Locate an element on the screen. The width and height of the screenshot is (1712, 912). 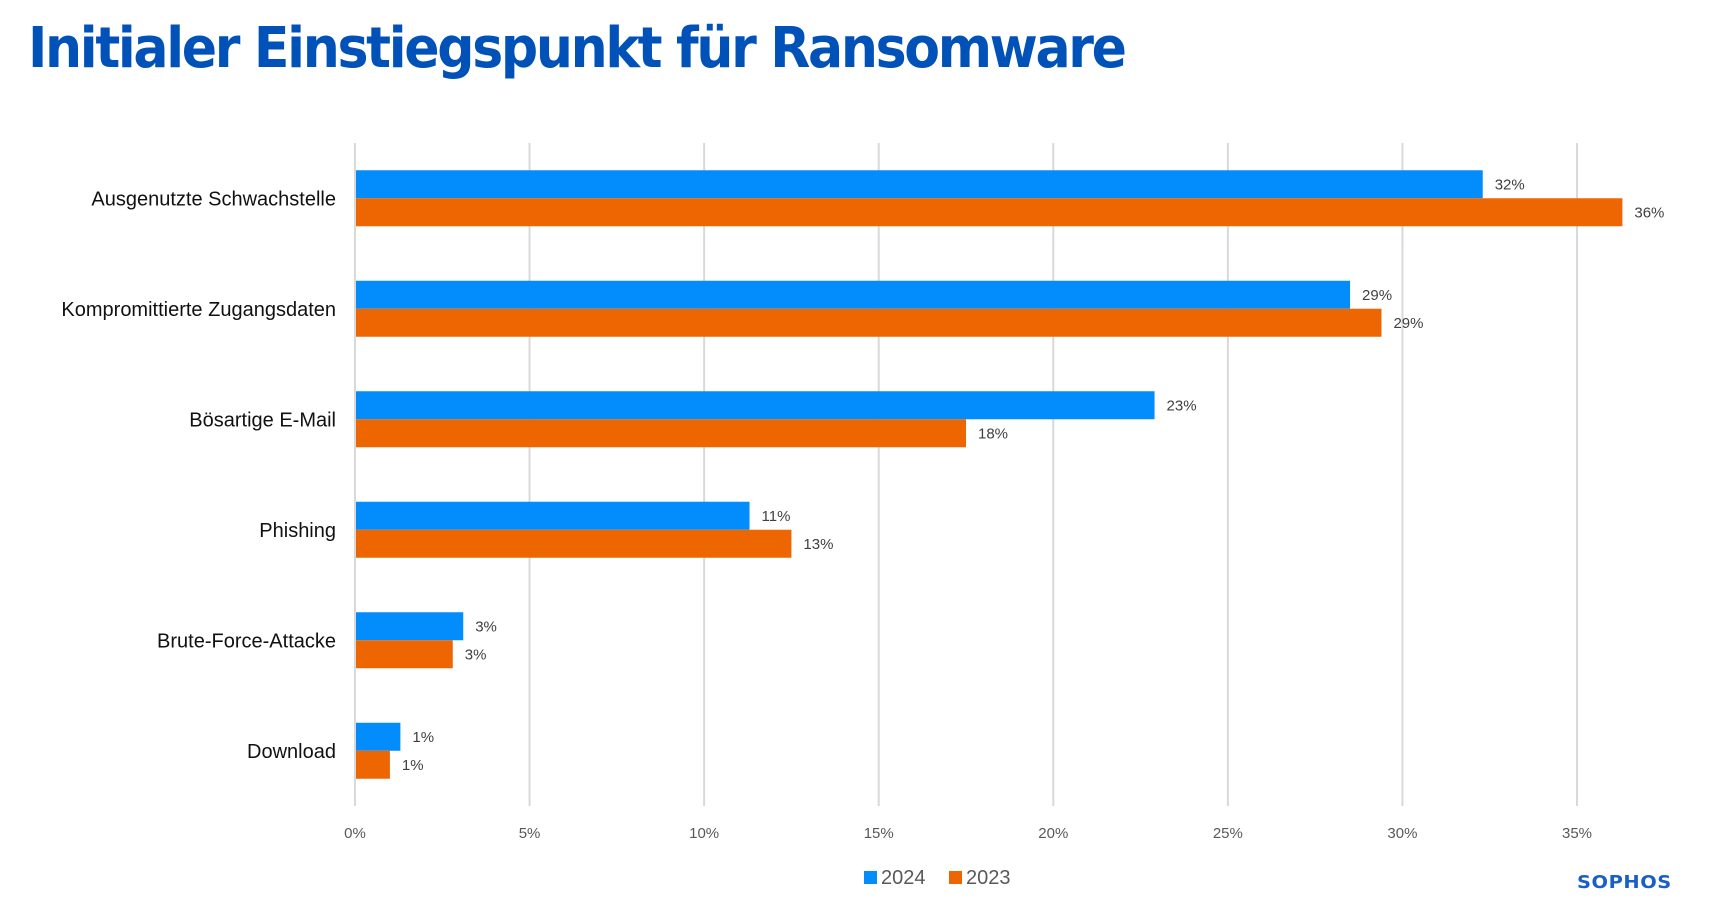
category-label: Phishing is located at coordinates (297, 531).